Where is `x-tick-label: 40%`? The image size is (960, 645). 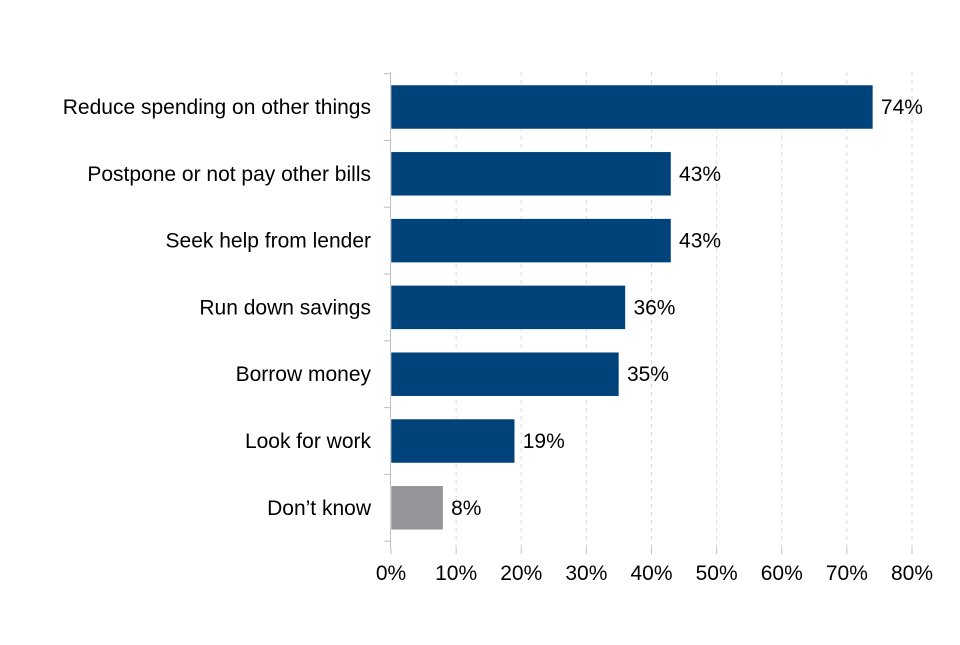
x-tick-label: 40% is located at coordinates (651, 573).